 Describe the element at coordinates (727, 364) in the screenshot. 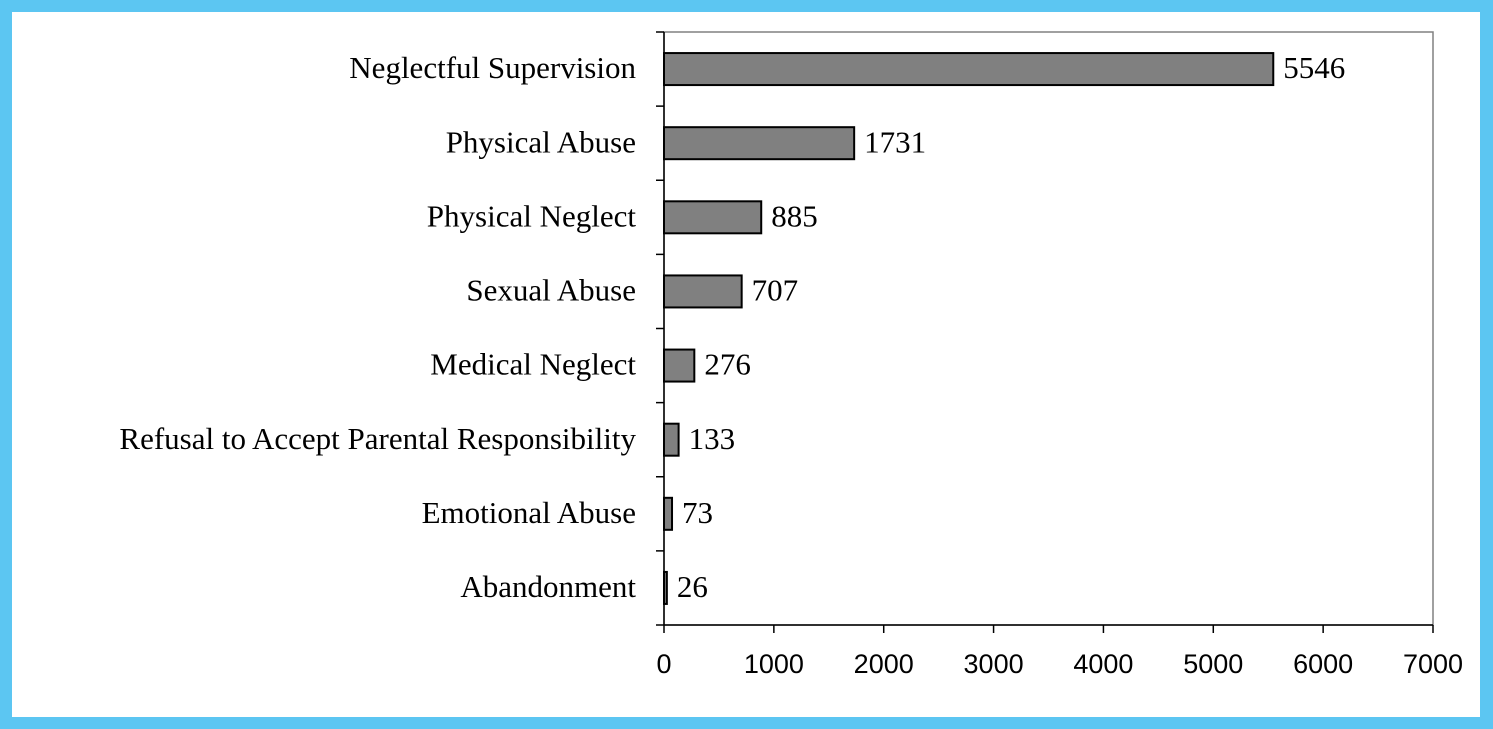

I see `value-label: 276` at that location.